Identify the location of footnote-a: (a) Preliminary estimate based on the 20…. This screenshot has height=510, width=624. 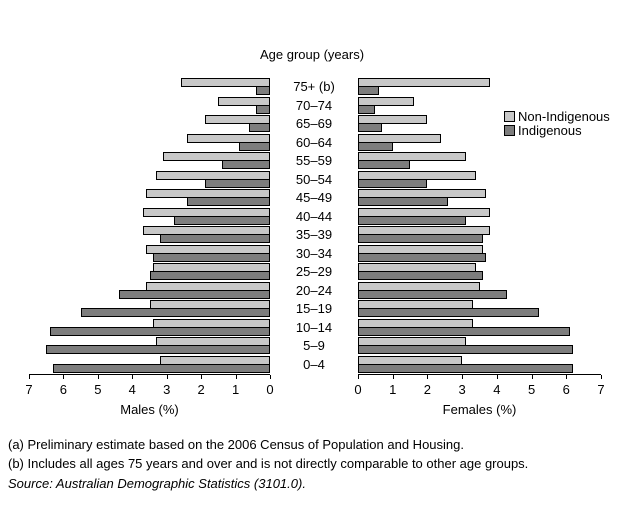
(236, 444).